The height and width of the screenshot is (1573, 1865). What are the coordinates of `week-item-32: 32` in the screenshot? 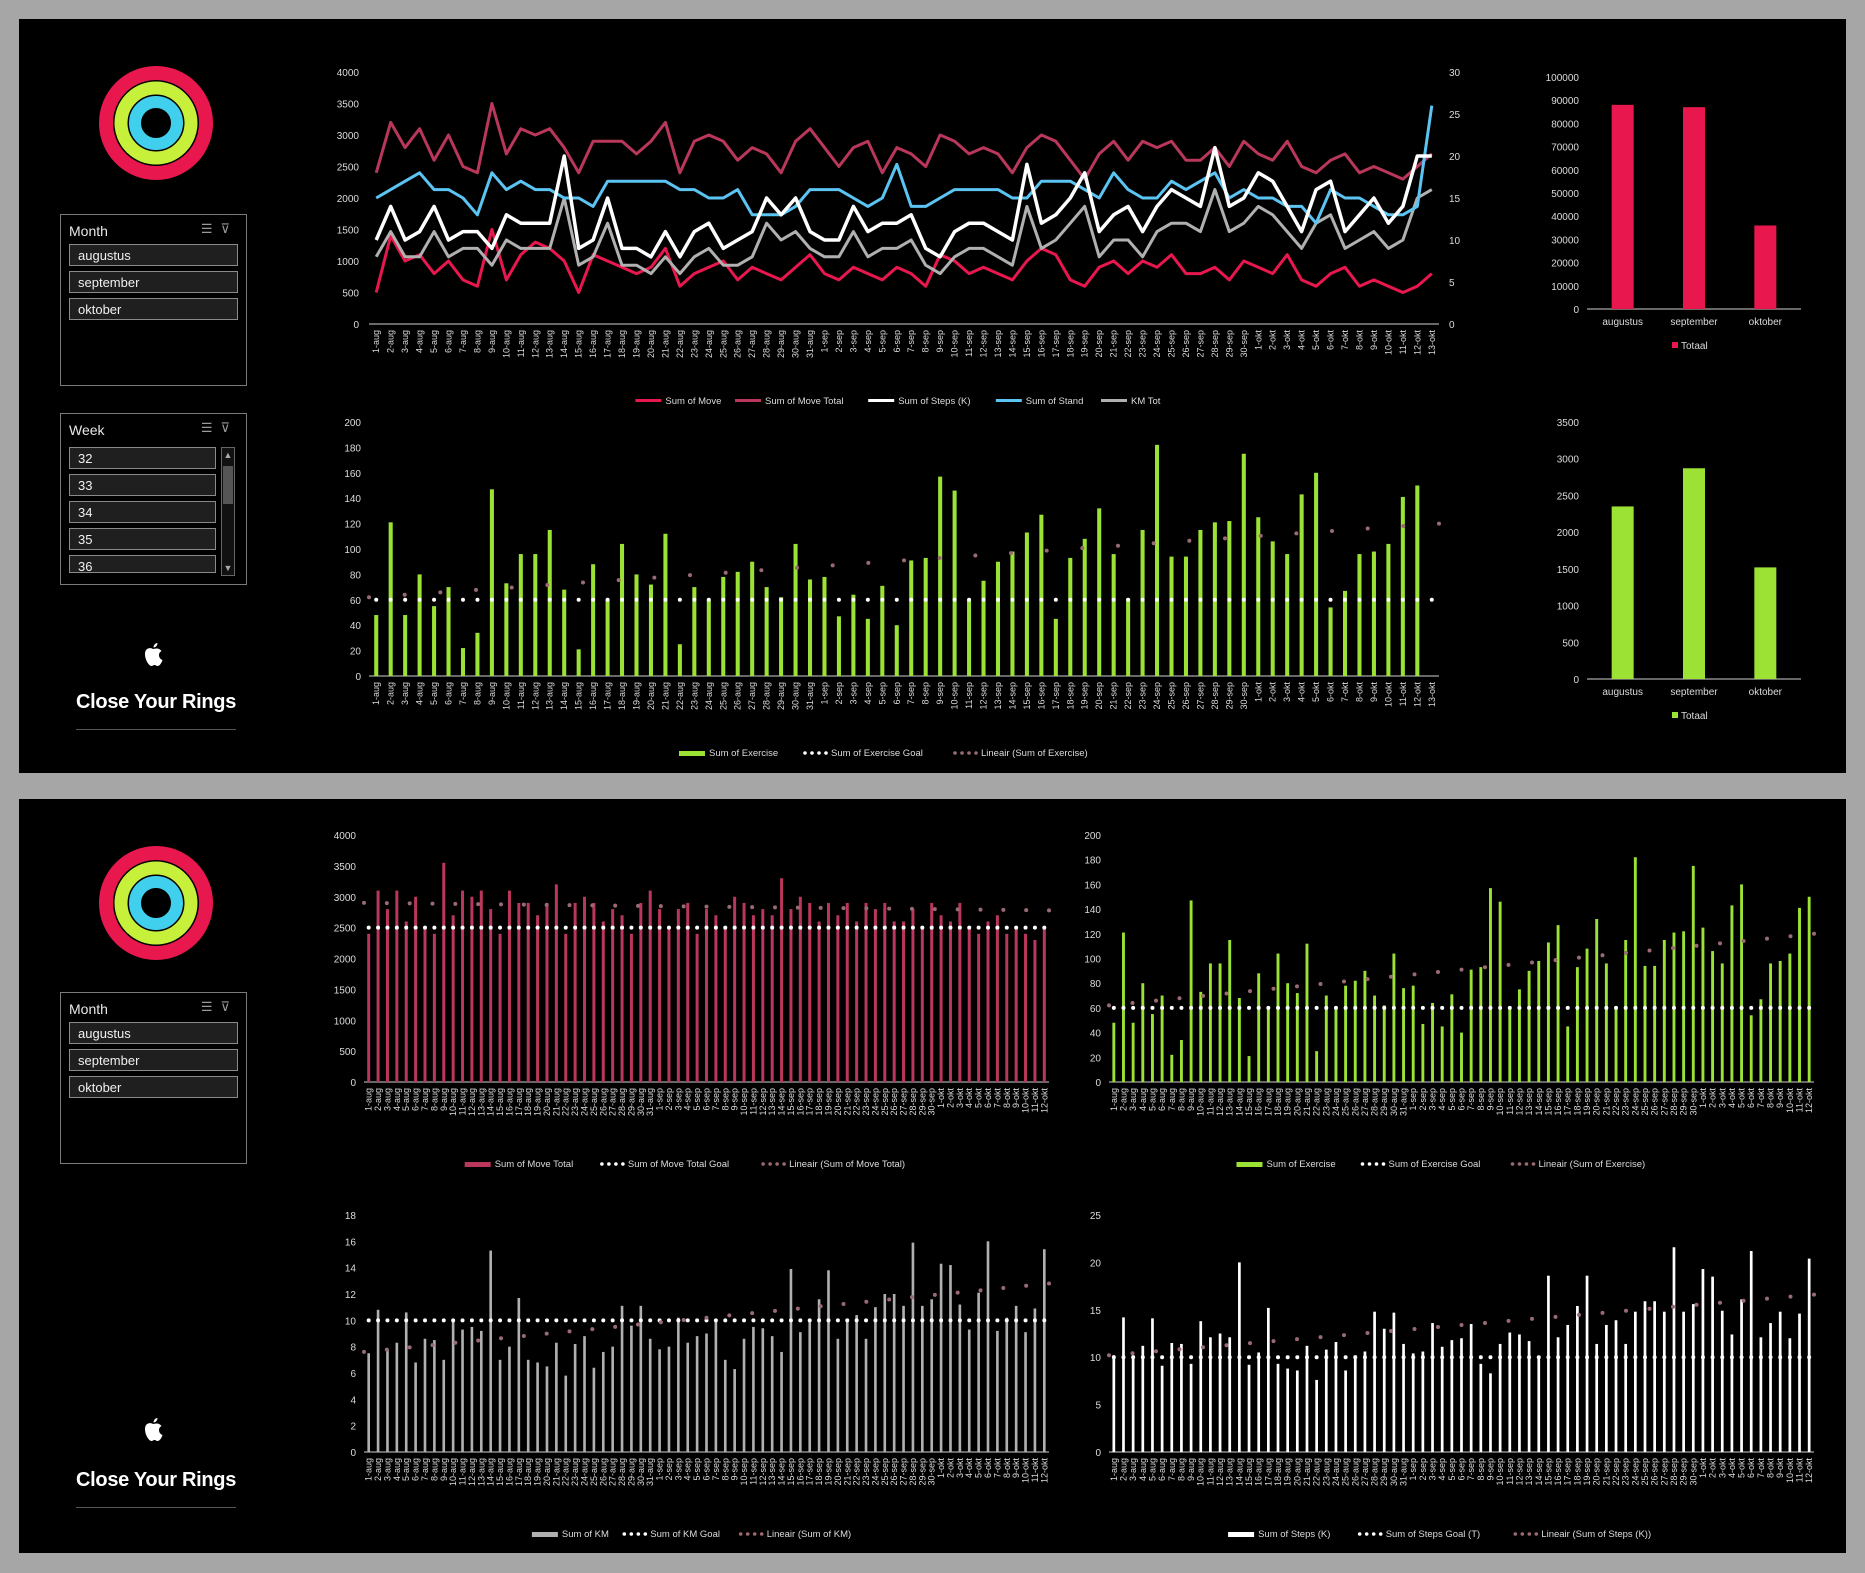 It's located at (142, 458).